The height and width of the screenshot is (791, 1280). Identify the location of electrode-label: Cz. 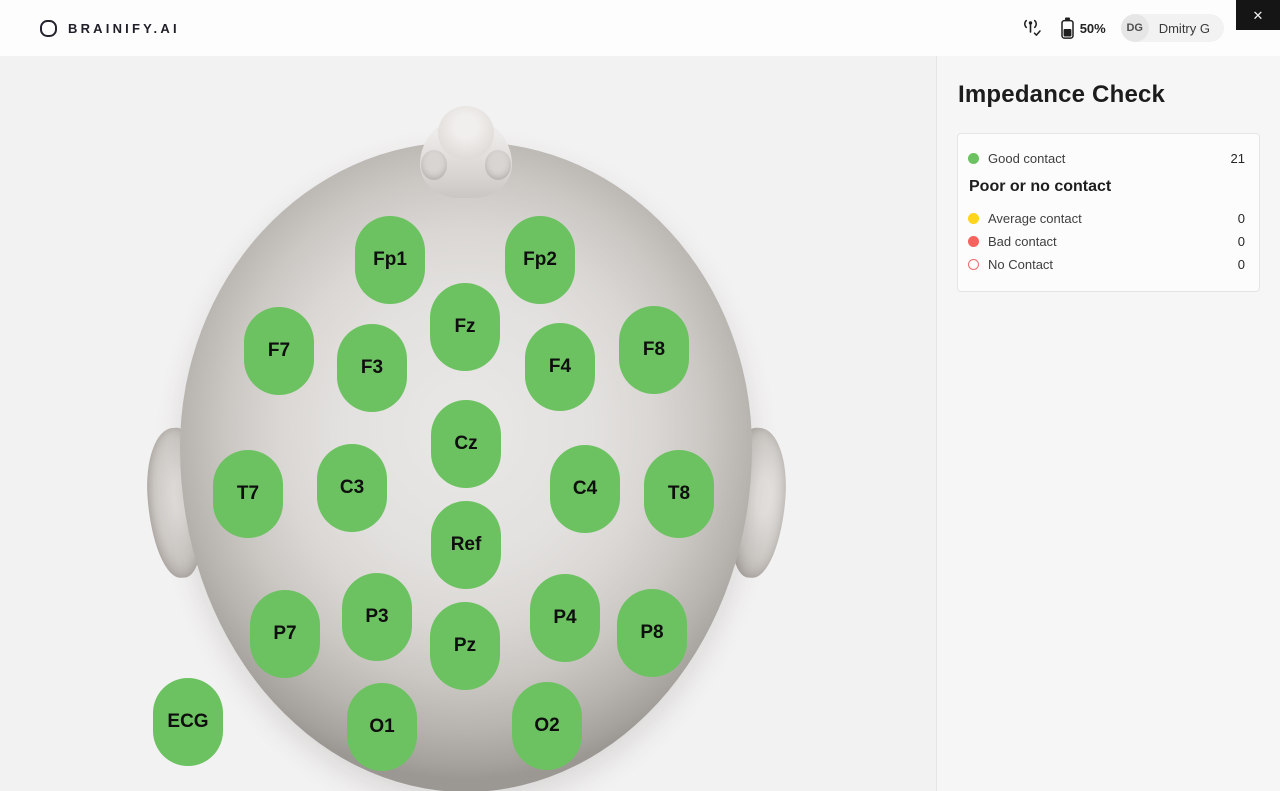
(466, 443).